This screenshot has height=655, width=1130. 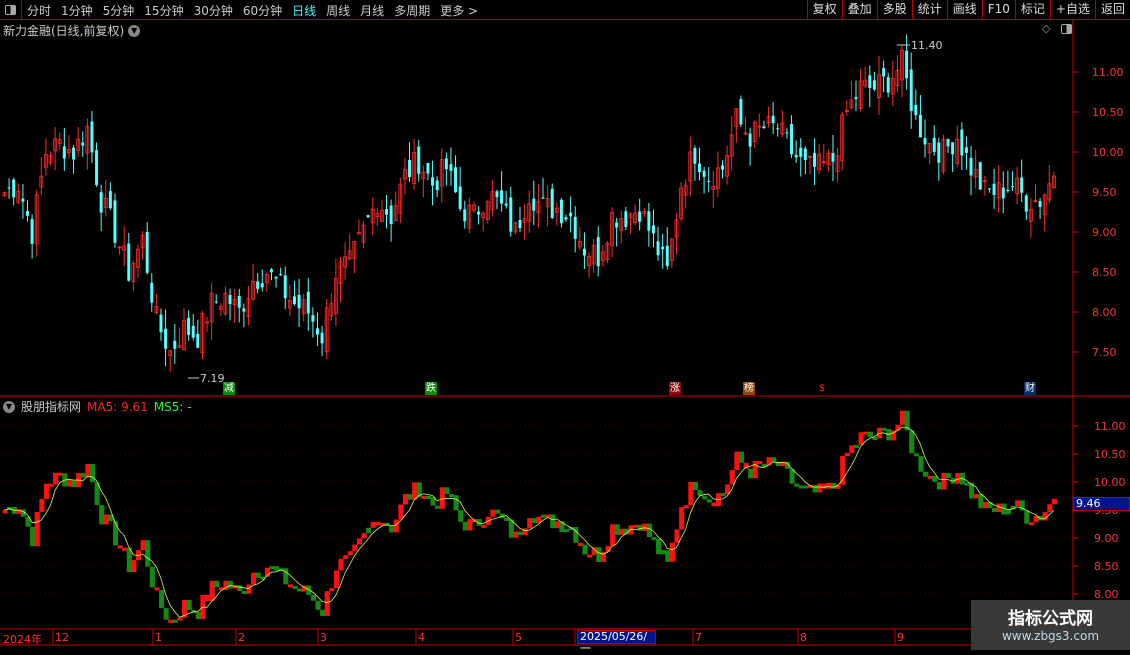 What do you see at coordinates (51, 407) in the screenshot?
I see `indicator-name: 股朋指标网` at bounding box center [51, 407].